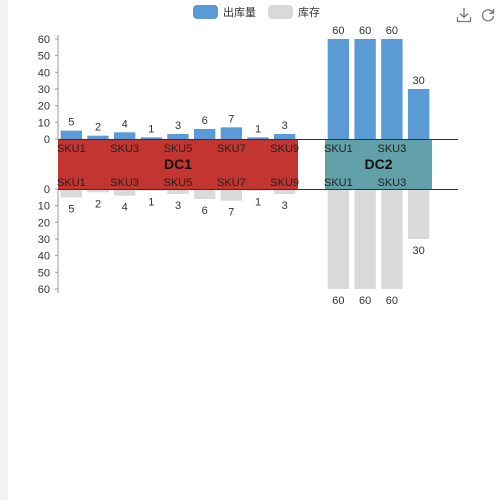 This screenshot has width=500, height=500. I want to click on legend-item-stock: 库存, so click(294, 12).